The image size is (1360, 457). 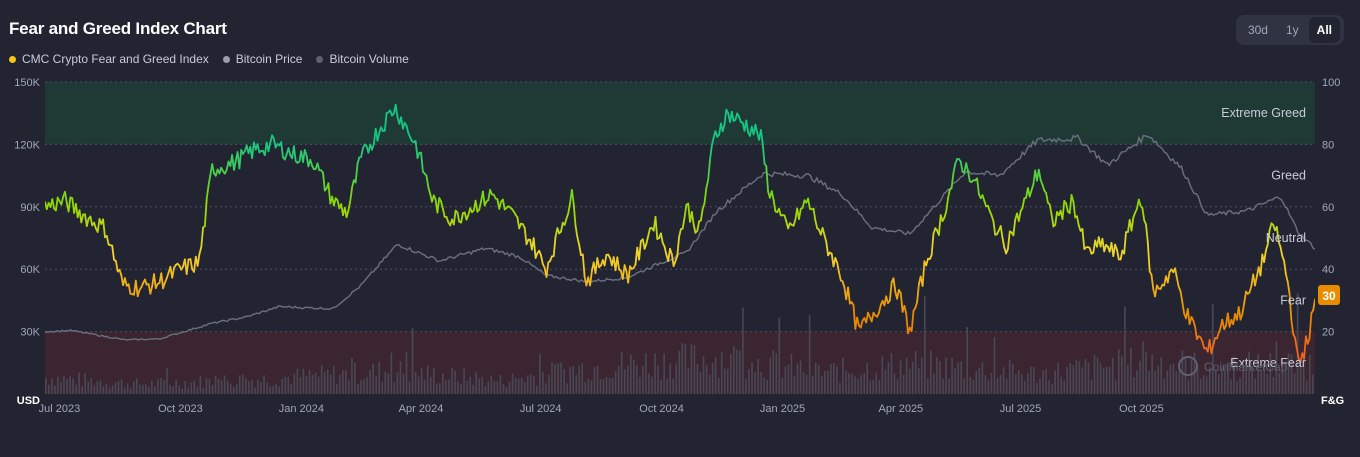 I want to click on x-tick-label: Oct 2025, so click(x=1141, y=409).